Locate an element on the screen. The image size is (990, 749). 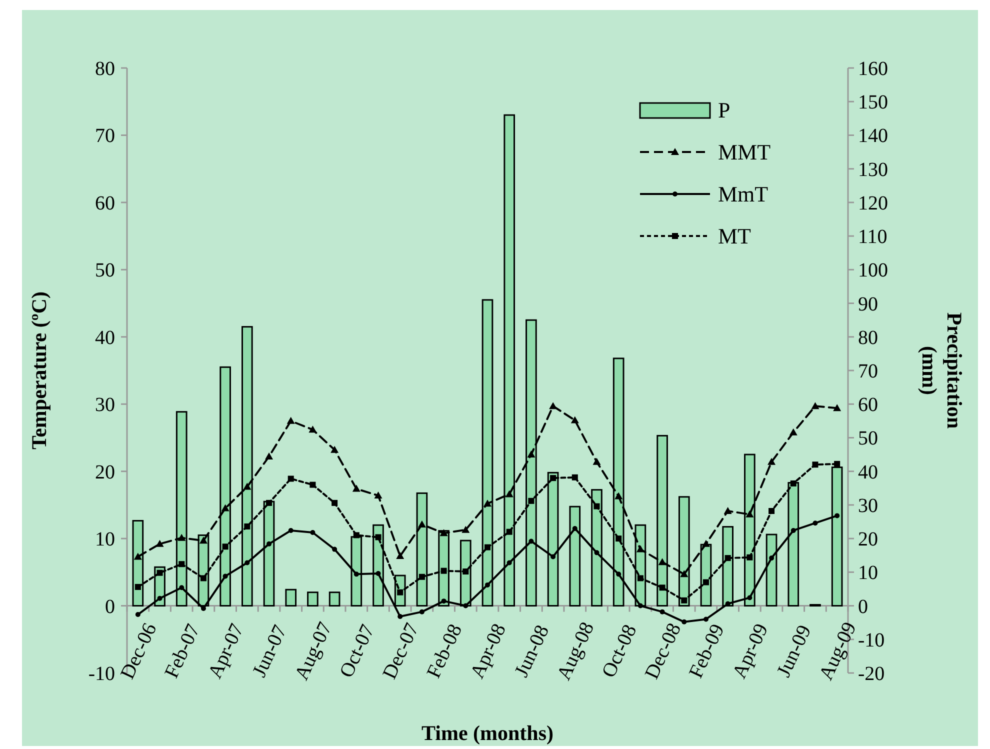
y2-tick-label: 110 is located at coordinates (873, 237).